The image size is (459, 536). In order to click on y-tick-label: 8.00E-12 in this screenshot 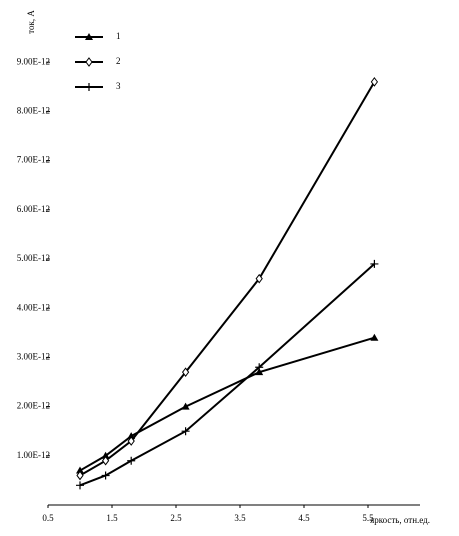, I will do `click(33, 110)`.